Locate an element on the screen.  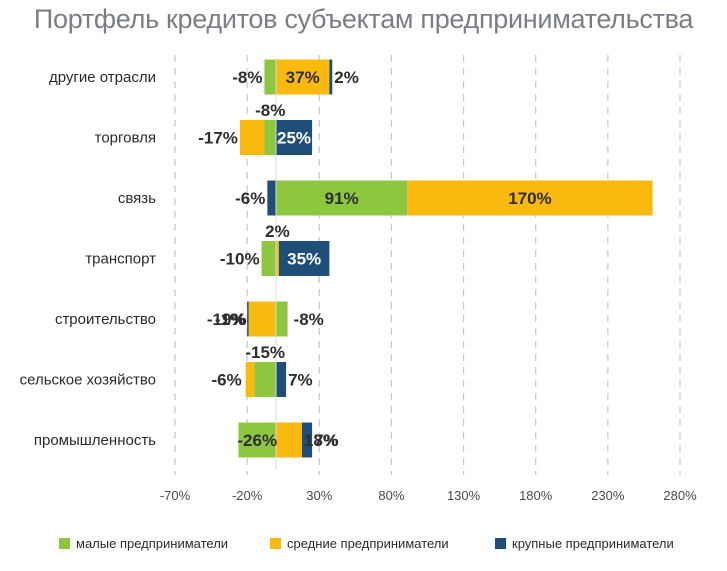
data-label: 35% is located at coordinates (304, 259).